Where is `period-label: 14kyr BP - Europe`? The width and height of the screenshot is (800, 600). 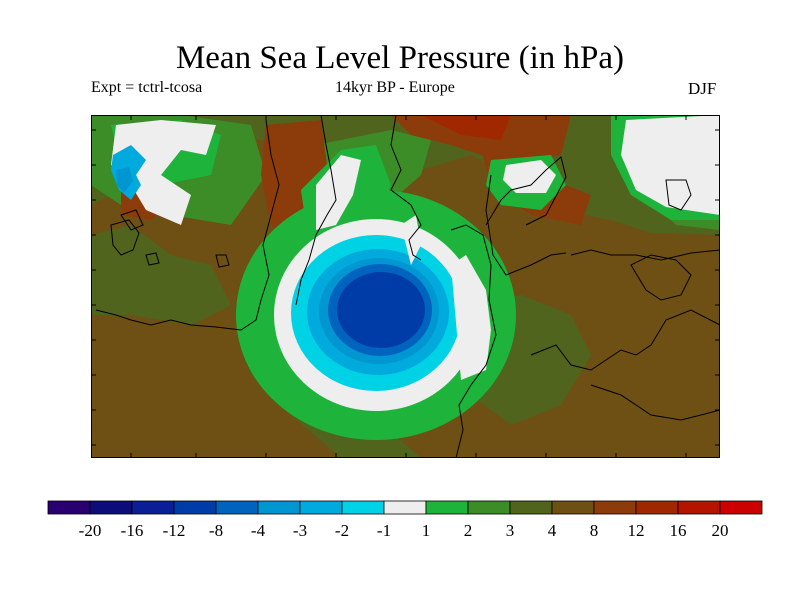 period-label: 14kyr BP - Europe is located at coordinates (395, 87).